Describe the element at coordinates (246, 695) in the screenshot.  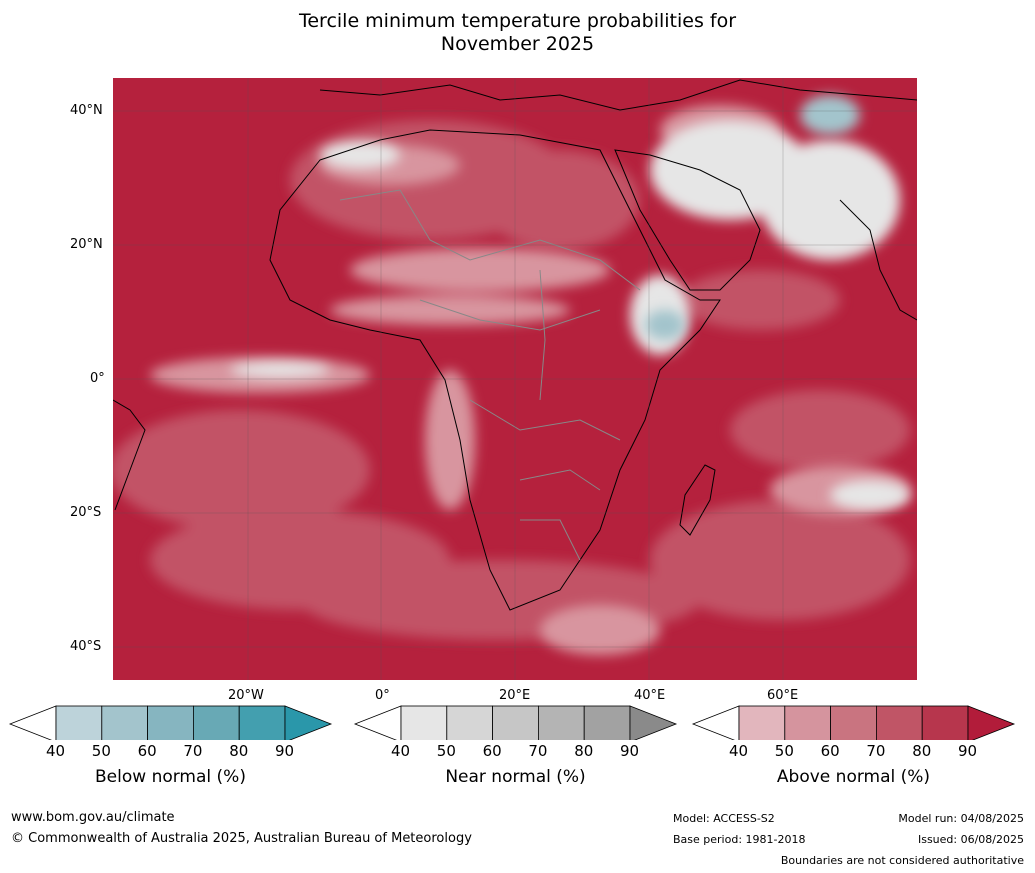
I see `lon-label-20w: 20°W` at that location.